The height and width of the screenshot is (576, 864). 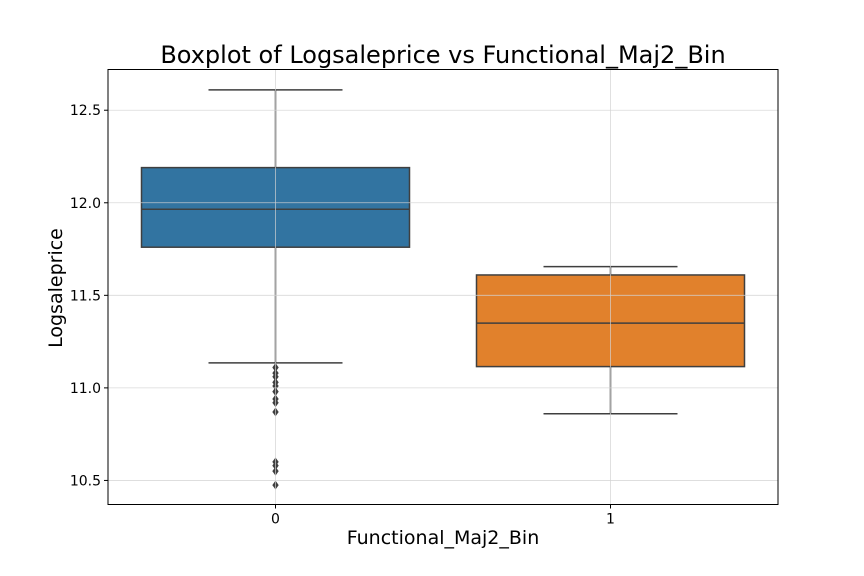 I want to click on x-axis-label: Functional_Maj2_Bin, so click(x=443, y=538).